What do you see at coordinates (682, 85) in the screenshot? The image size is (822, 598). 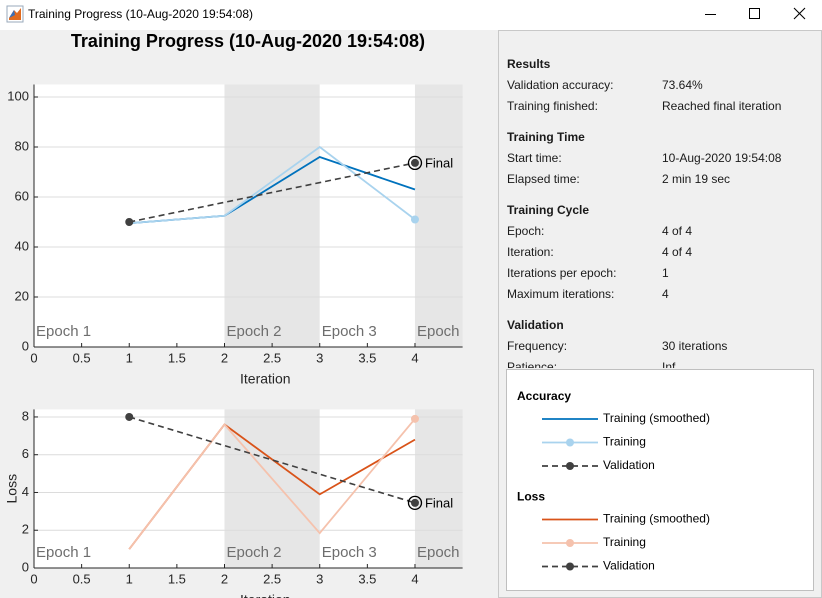 I see `info-value: 73.64%` at bounding box center [682, 85].